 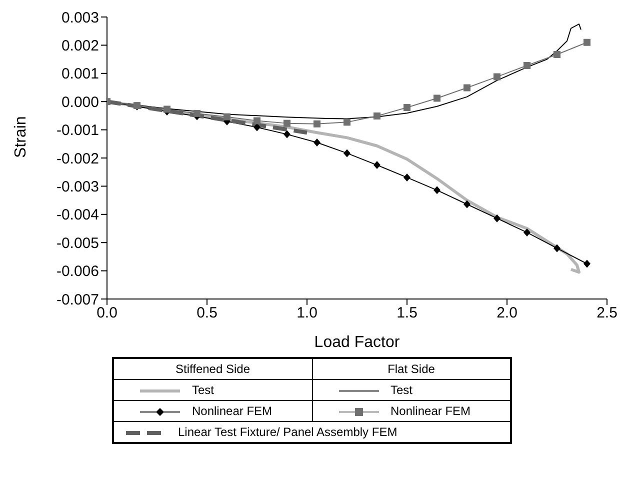 I want to click on y-tick-label: -0.005, so click(x=77, y=243).